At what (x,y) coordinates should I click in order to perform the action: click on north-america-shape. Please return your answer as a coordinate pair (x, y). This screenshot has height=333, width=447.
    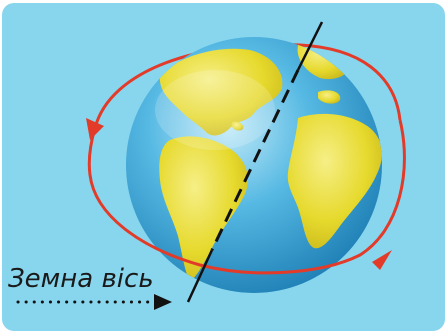
    Looking at the image, I should click on (221, 92).